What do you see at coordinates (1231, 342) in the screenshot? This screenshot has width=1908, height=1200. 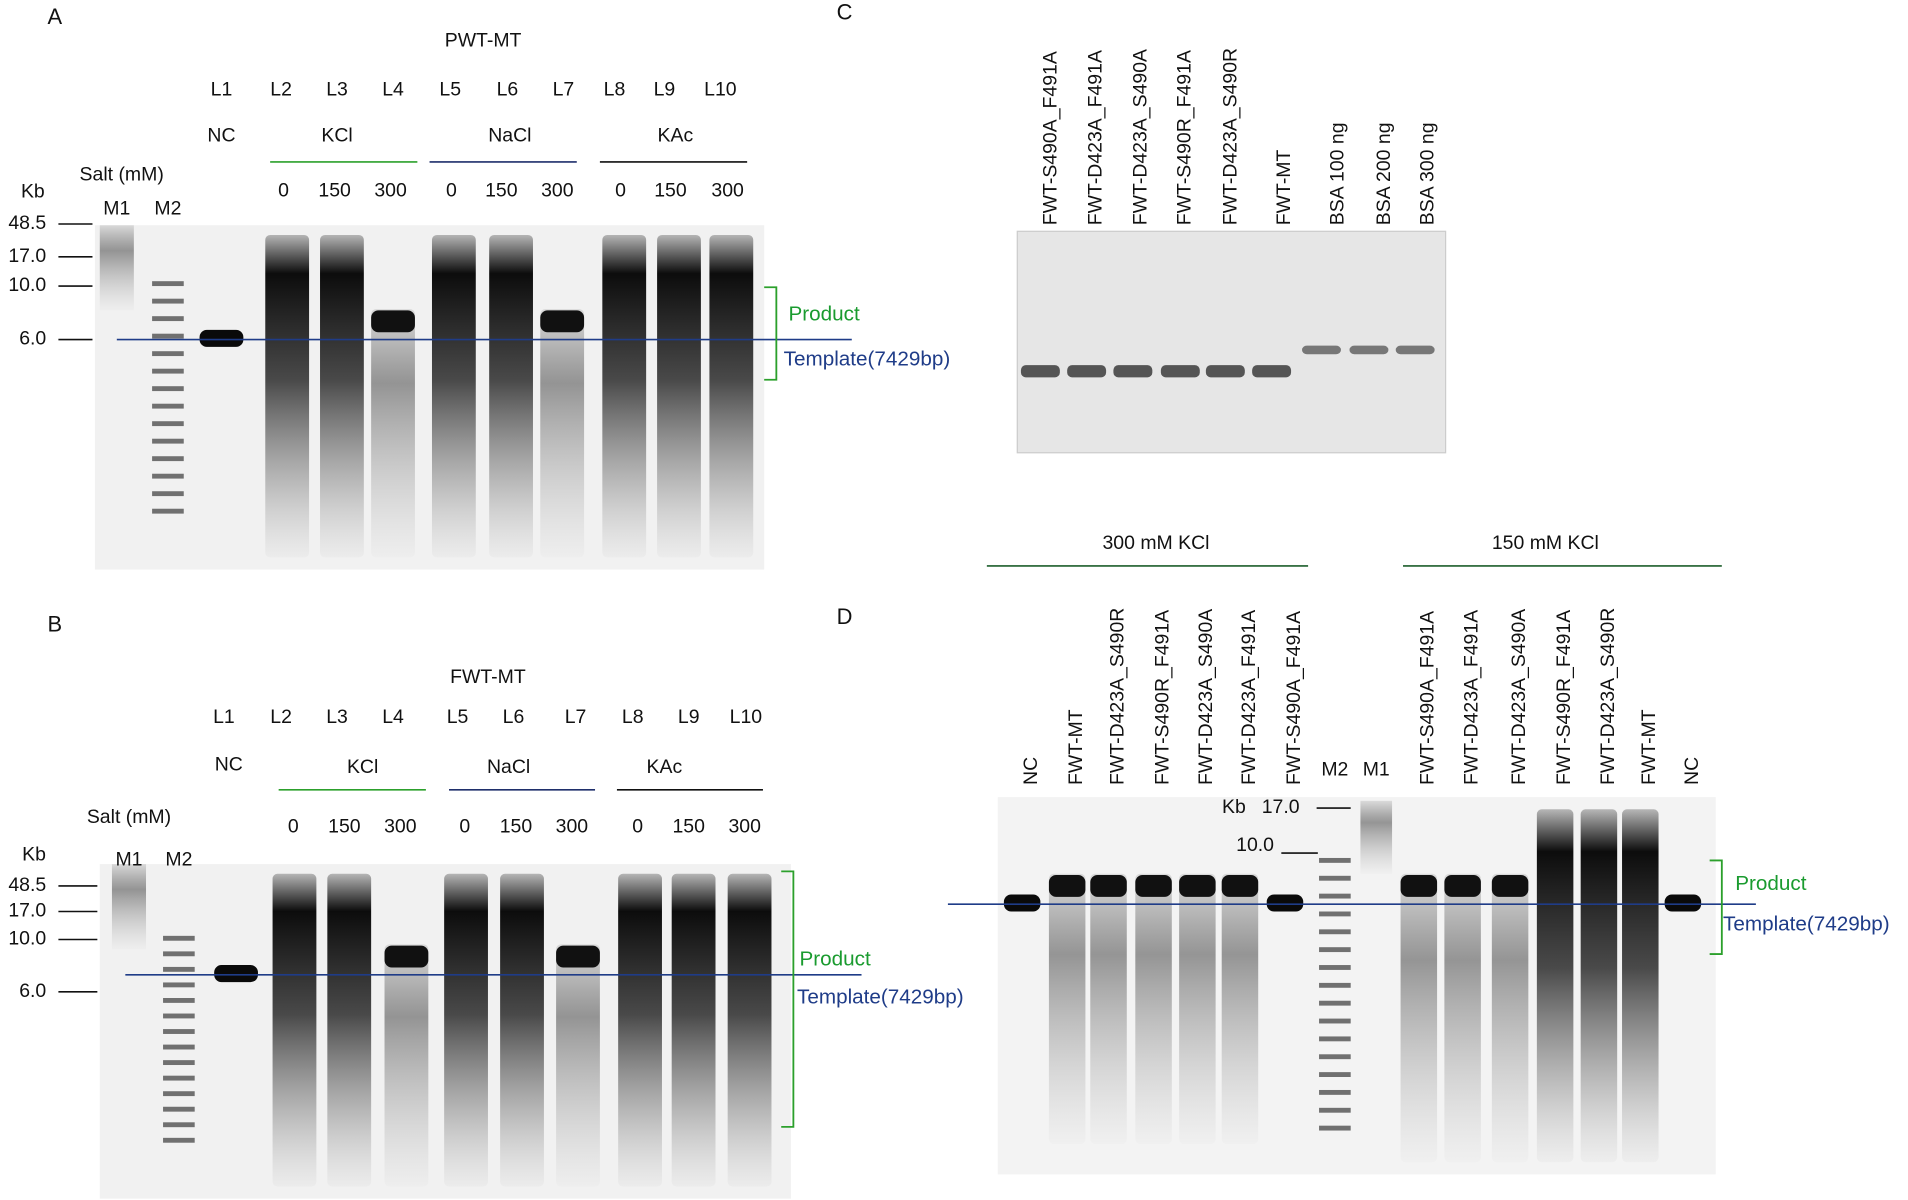 I see `protein-gel` at bounding box center [1231, 342].